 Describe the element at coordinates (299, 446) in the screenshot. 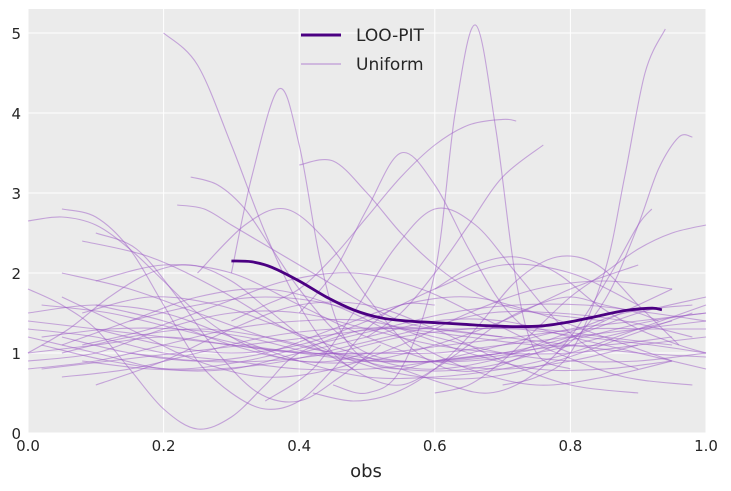

I see `x-tick-label: 0.4` at that location.